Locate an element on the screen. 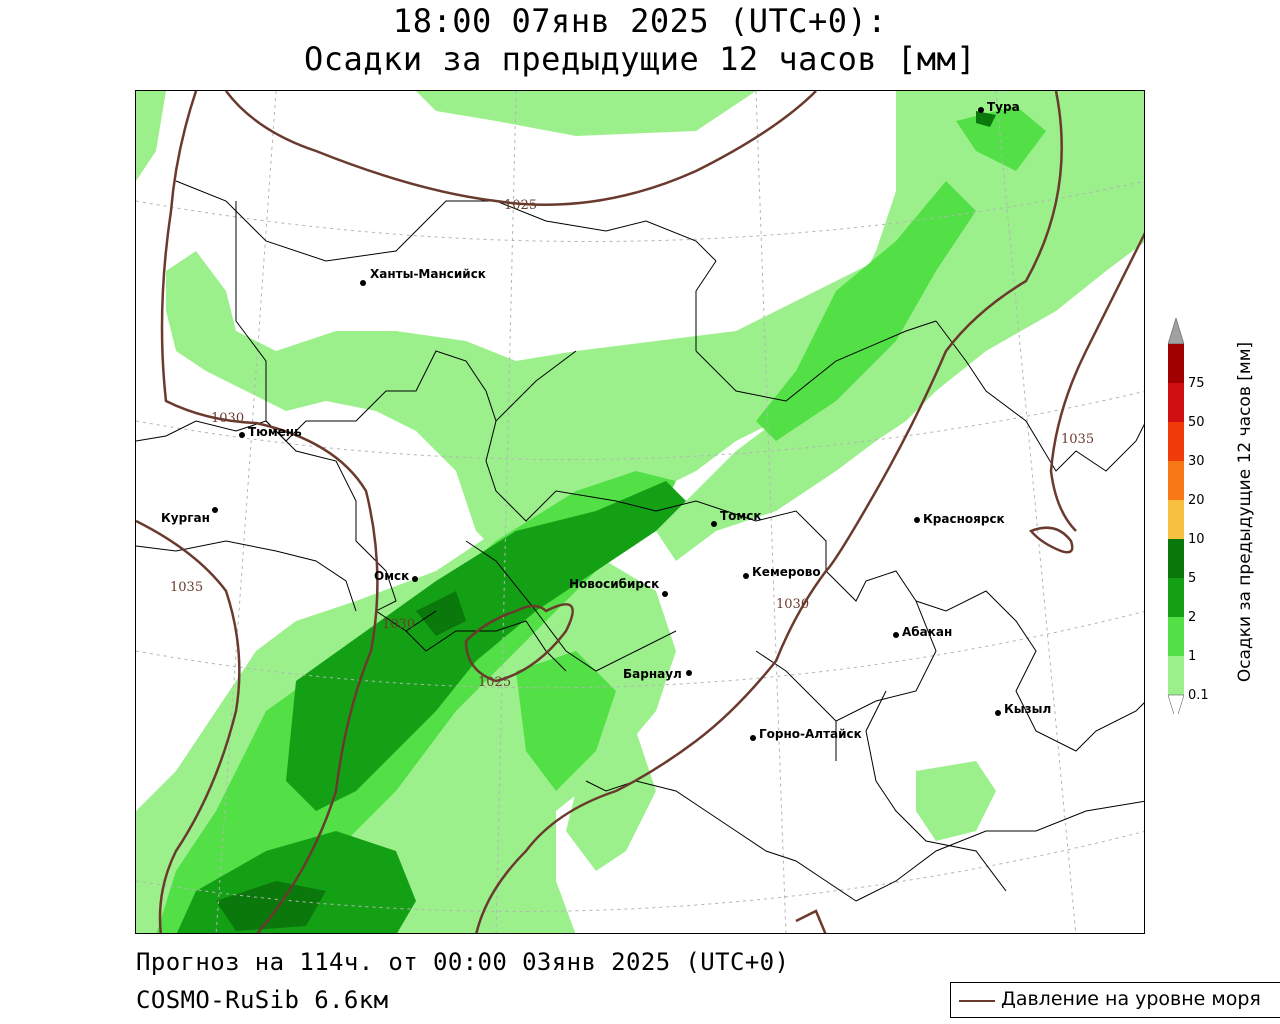 The image size is (1280, 1024). city-label: Кызыл is located at coordinates (1027, 709).